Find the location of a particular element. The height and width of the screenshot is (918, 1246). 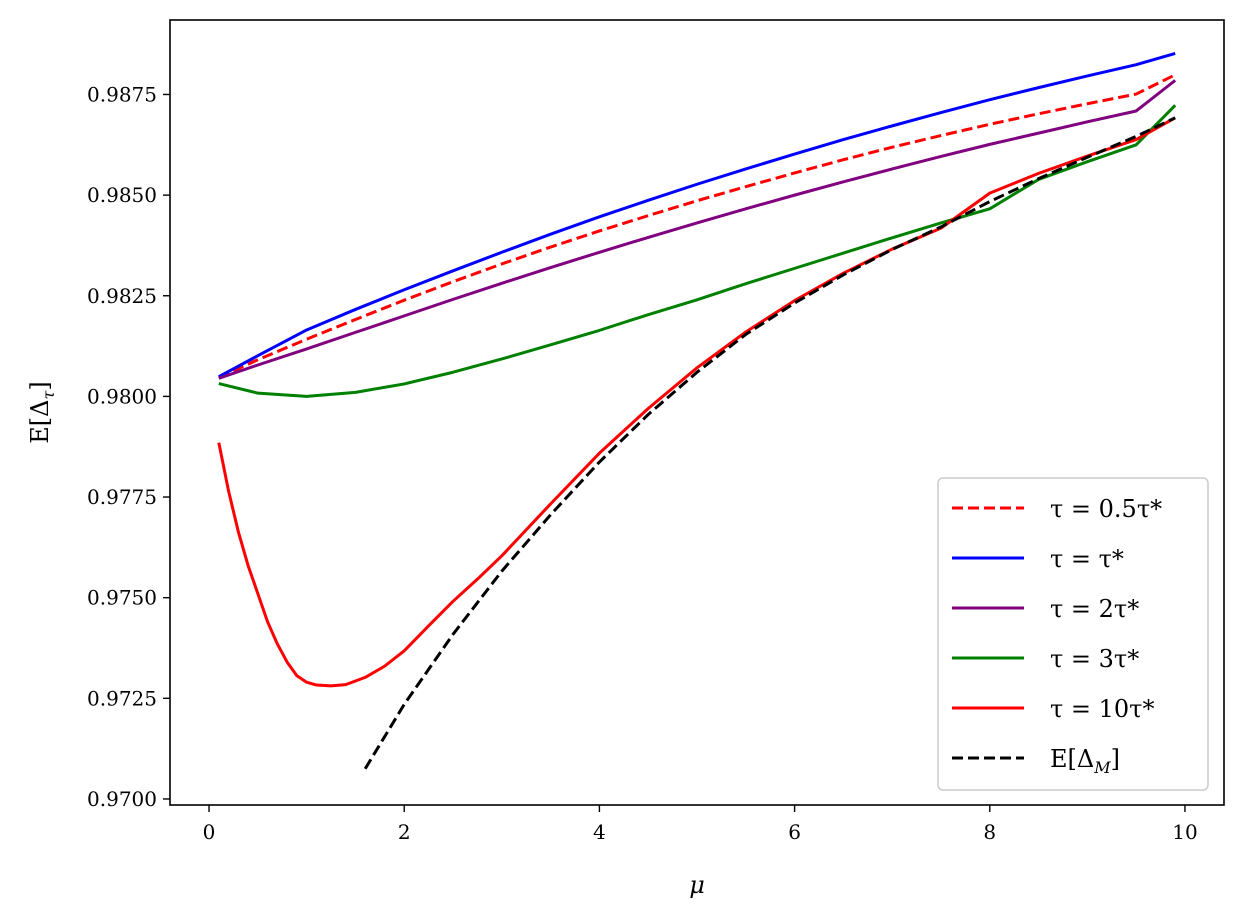

legend-label-6: E[ΔM] is located at coordinates (1085, 761).